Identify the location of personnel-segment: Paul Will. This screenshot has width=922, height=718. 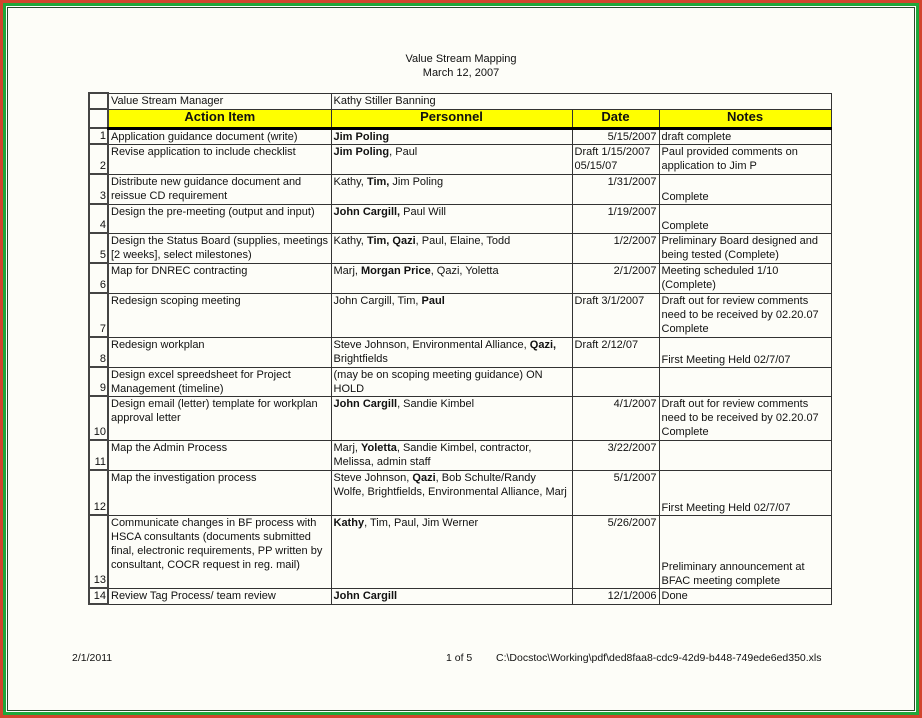
(423, 211).